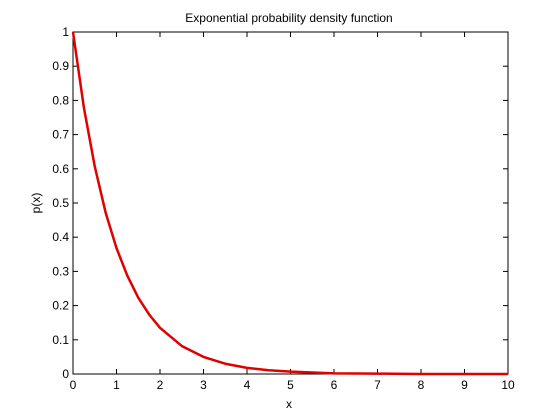  I want to click on y-tick-label: 0.2, so click(60, 306).